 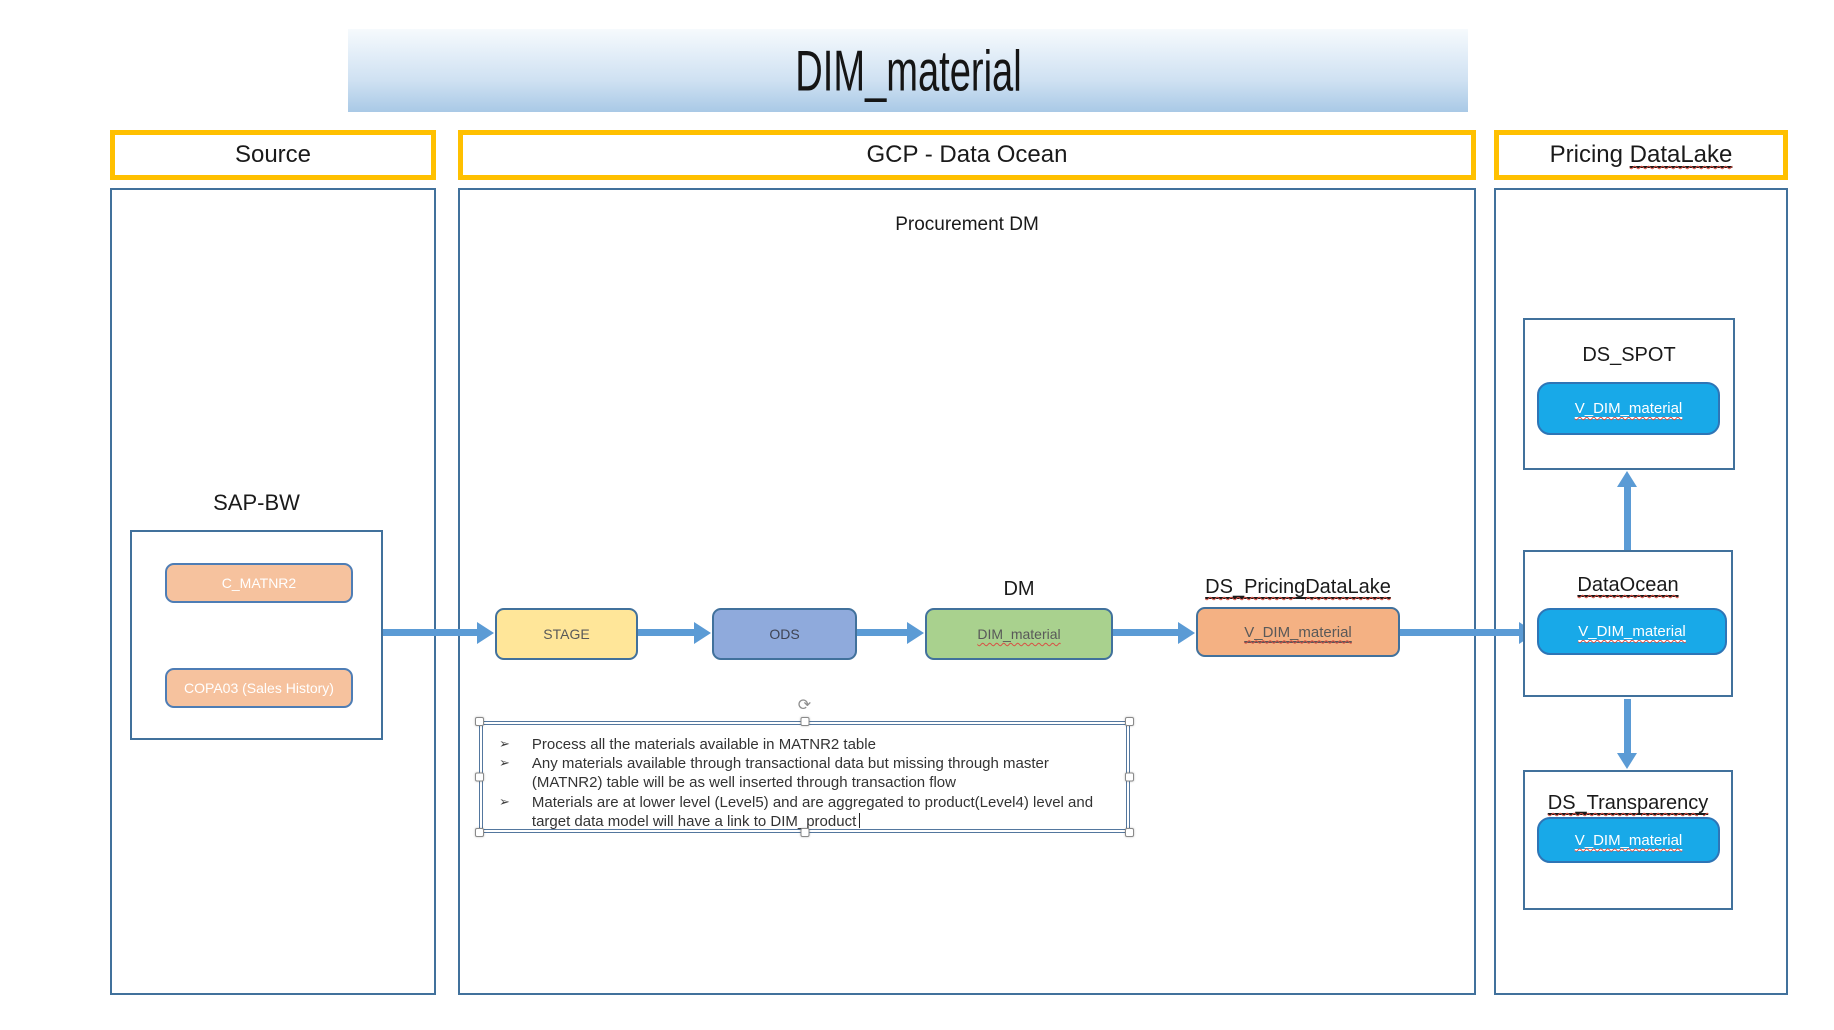 I want to click on dataocean-label: DataOcean, so click(x=1628, y=585).